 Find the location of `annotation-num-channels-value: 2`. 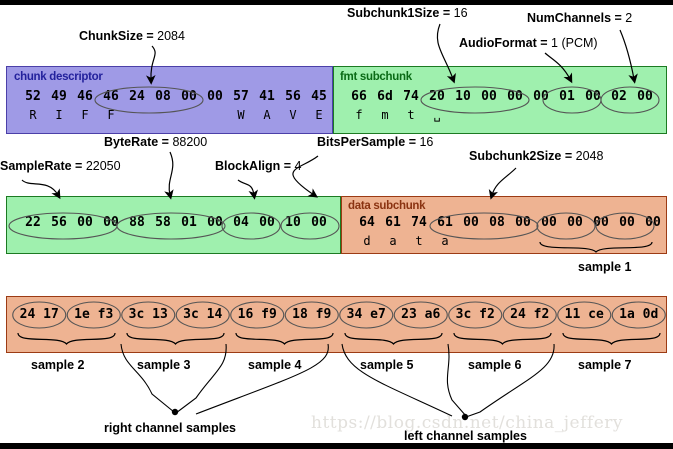

annotation-num-channels-value: 2 is located at coordinates (629, 18).